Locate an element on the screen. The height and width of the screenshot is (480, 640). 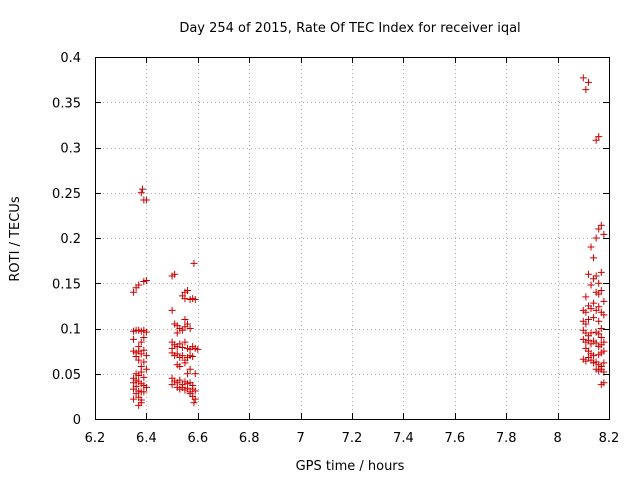
x-tick-label: 6.2 is located at coordinates (95, 438).